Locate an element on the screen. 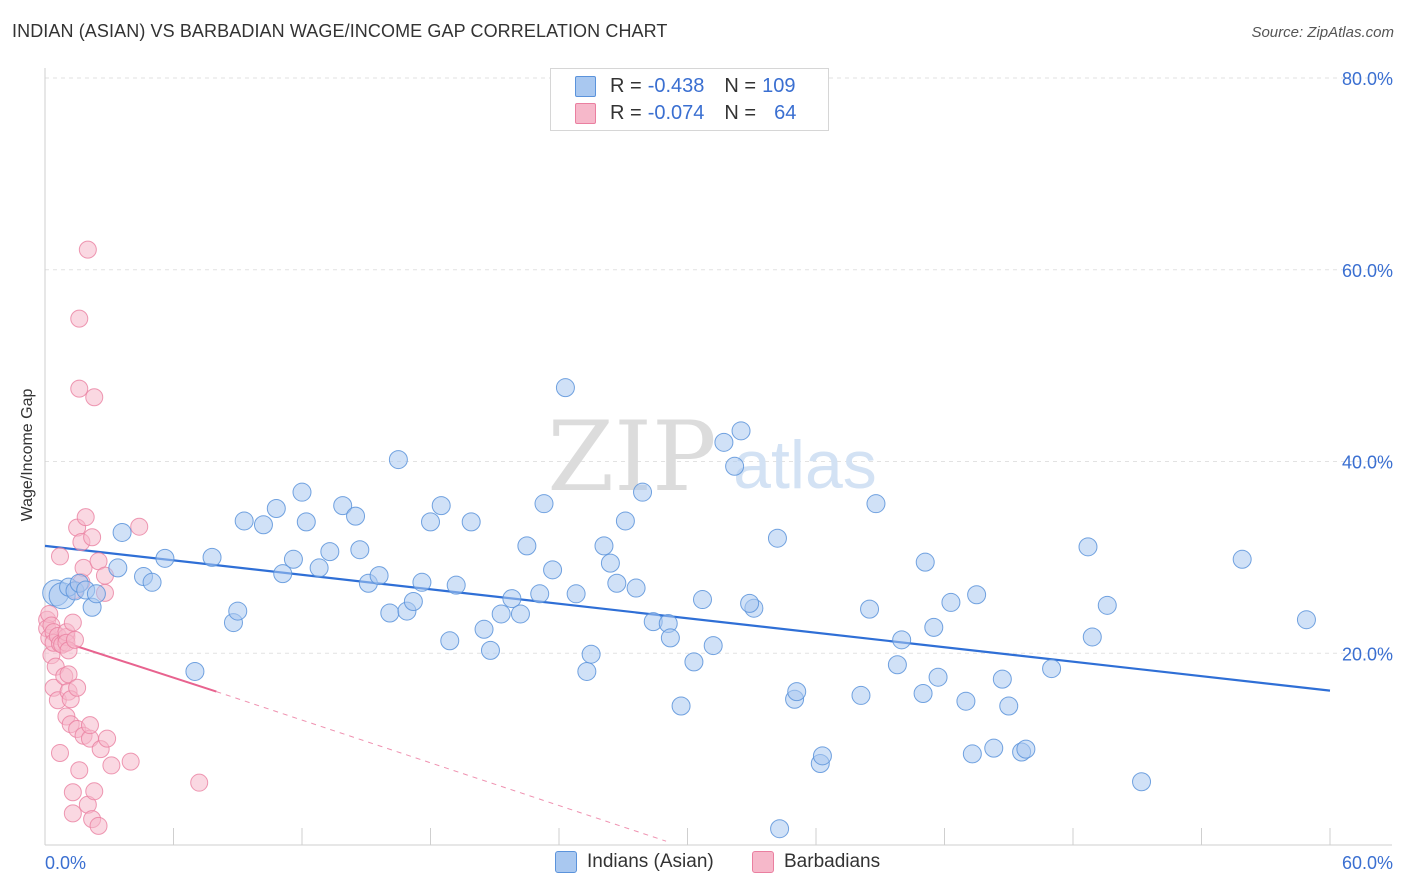  bottom-legend-swatch-indians is located at coordinates (566, 862).